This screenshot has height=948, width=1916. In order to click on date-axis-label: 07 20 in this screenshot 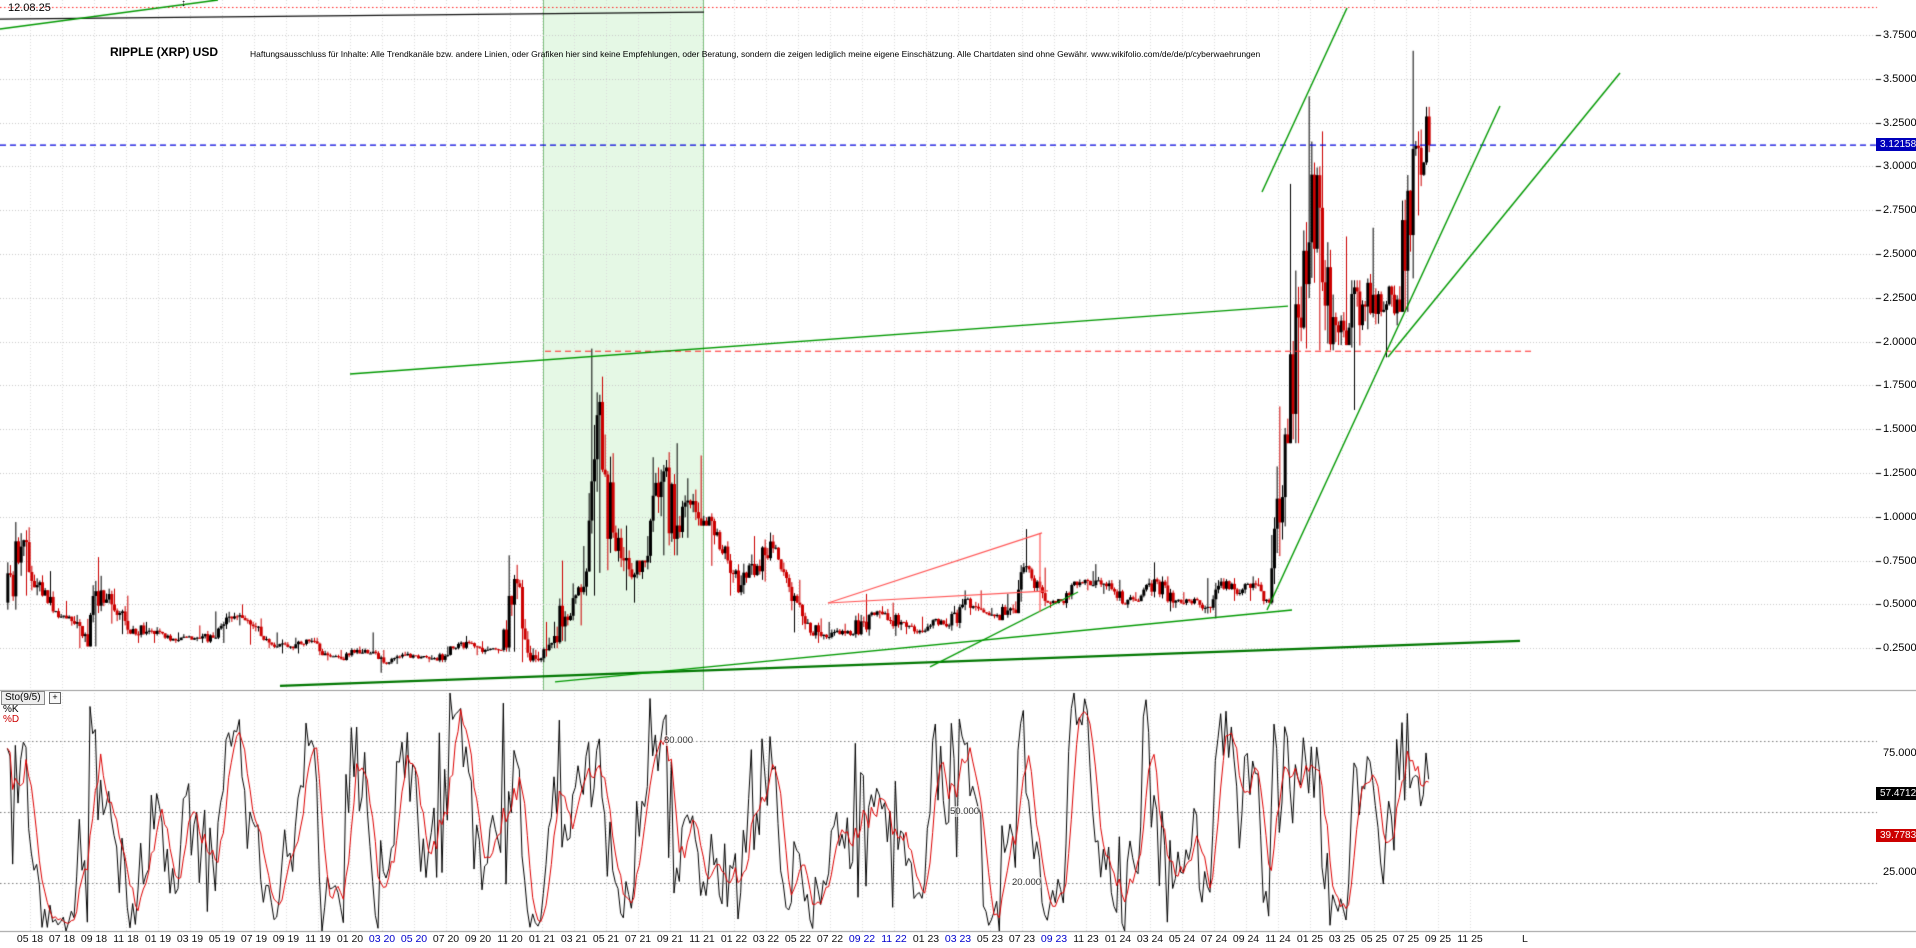, I will do `click(446, 939)`.